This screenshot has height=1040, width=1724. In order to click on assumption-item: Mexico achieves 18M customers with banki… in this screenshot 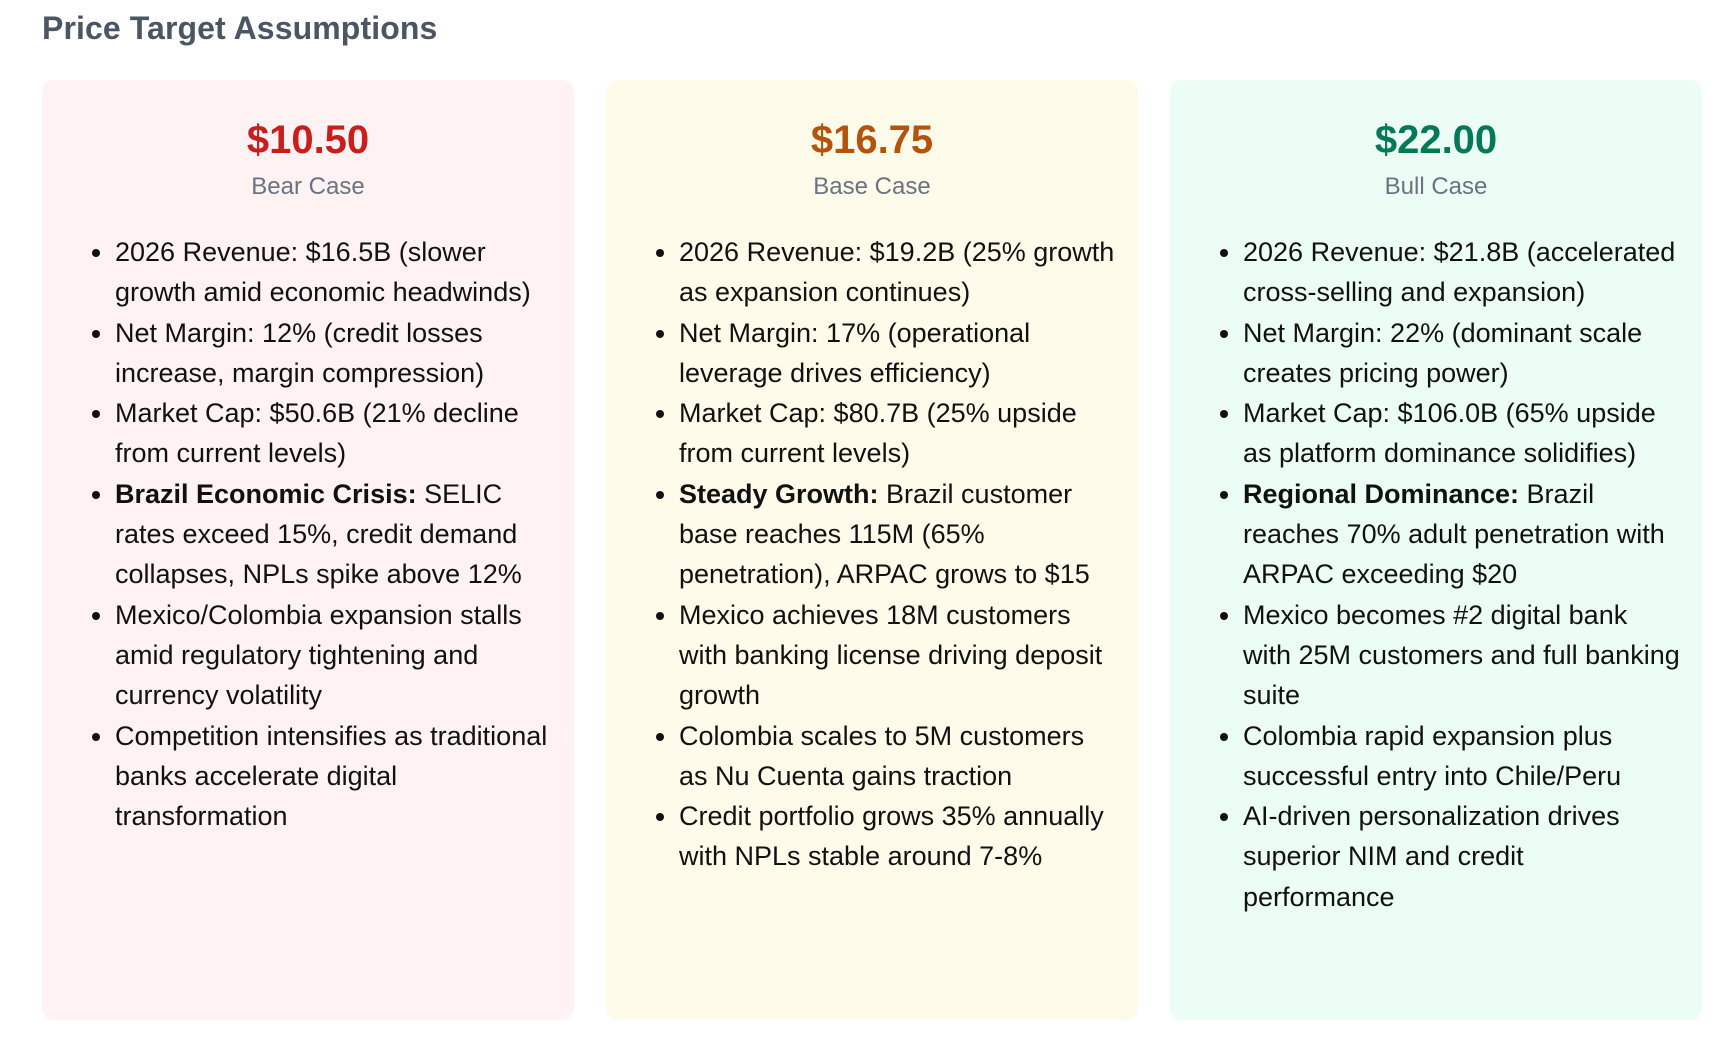, I will do `click(898, 655)`.